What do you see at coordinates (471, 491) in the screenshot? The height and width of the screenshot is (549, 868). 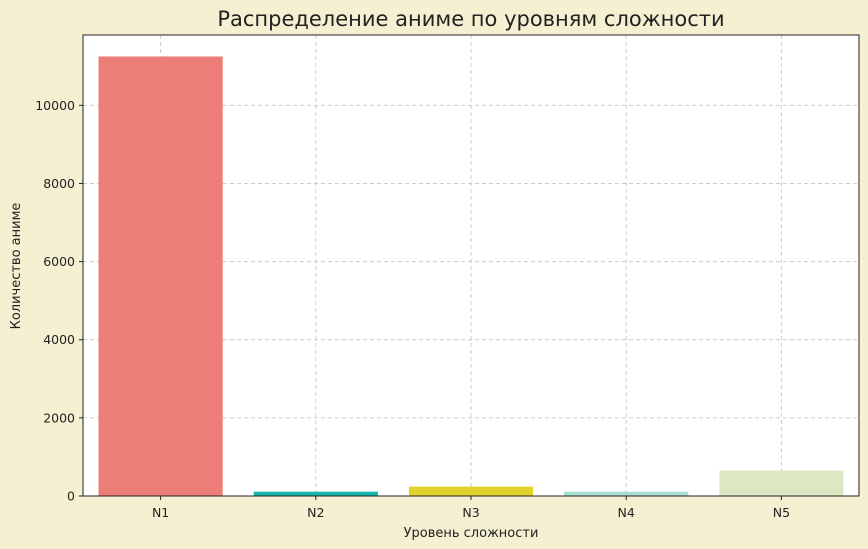 I see `bar-n3` at bounding box center [471, 491].